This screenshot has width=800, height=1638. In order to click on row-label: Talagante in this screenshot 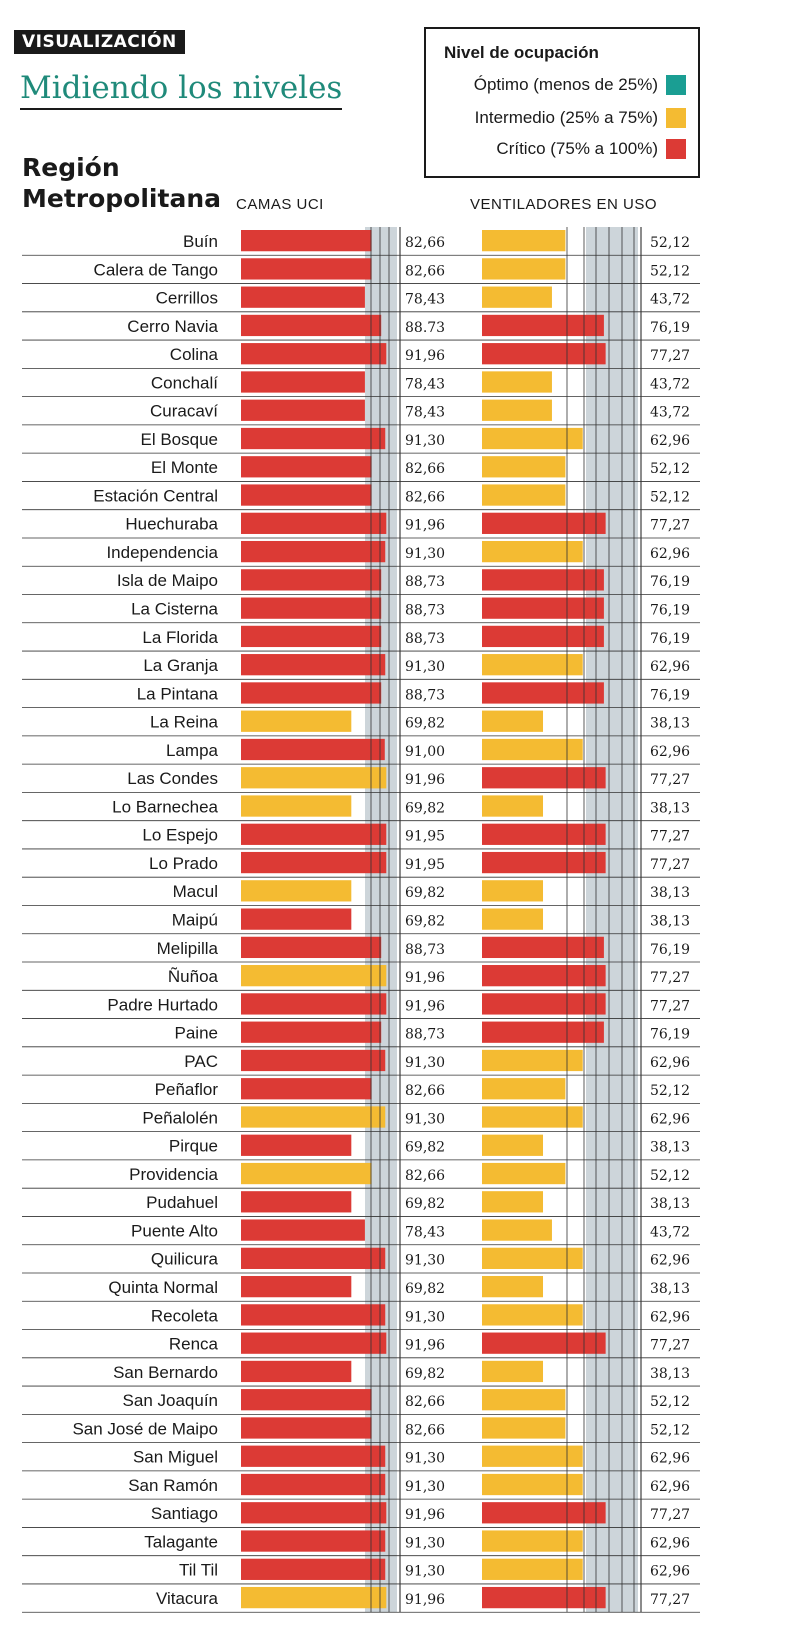, I will do `click(181, 1541)`.